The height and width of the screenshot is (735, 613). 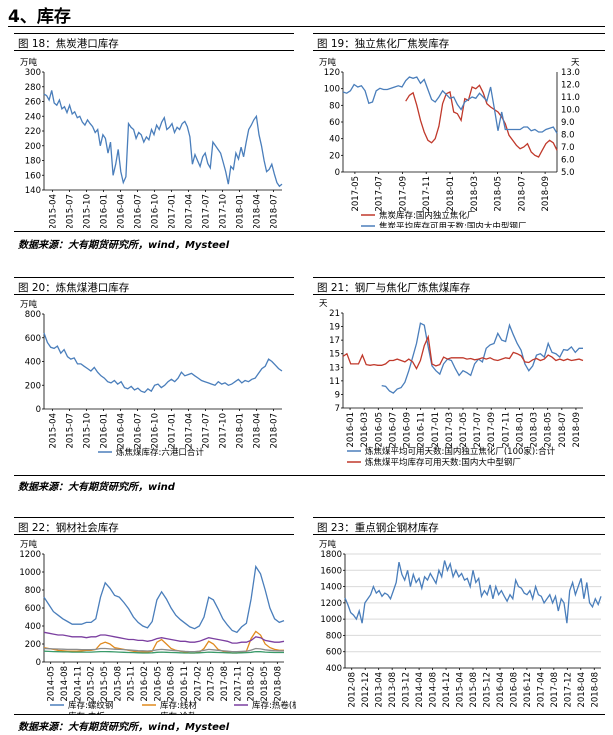 I want to click on x-tick-label: 2016-09, so click(x=408, y=430).